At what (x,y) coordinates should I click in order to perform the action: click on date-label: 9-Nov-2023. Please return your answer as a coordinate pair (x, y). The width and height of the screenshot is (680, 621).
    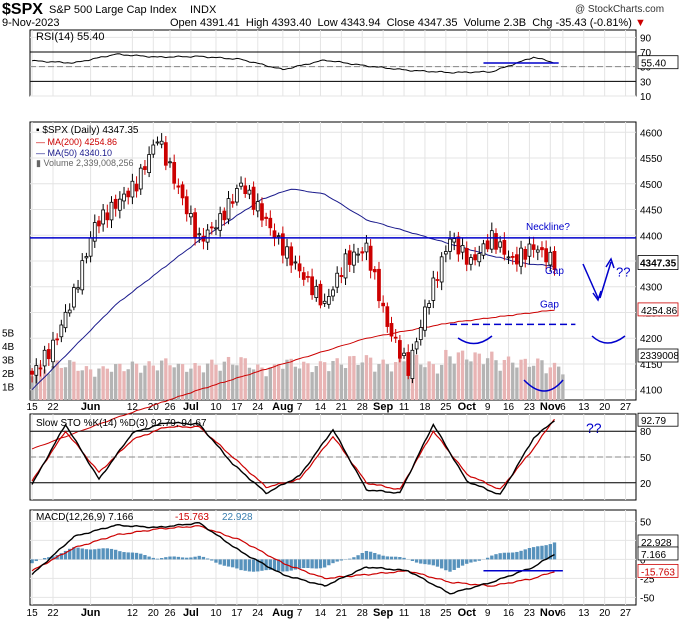
    Looking at the image, I should click on (31, 23).